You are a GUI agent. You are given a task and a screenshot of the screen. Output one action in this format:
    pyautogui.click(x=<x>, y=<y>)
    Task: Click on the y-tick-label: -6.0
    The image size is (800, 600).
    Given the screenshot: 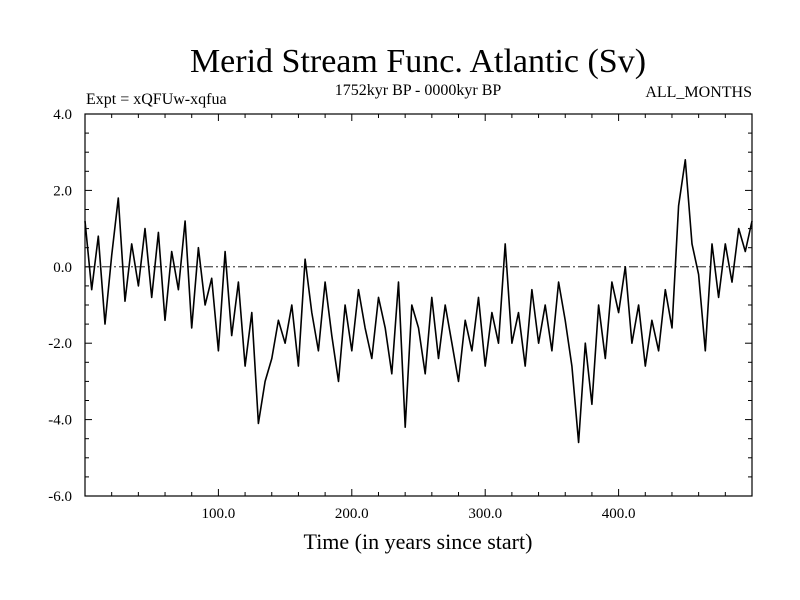 What is the action you would take?
    pyautogui.click(x=60, y=497)
    